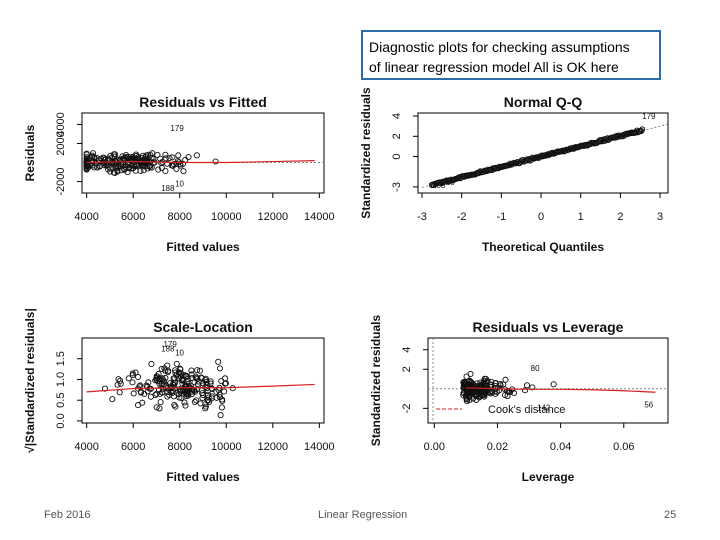 This screenshot has height=540, width=720. What do you see at coordinates (133, 217) in the screenshot?
I see `chart1-x-tick-label: 6000` at bounding box center [133, 217].